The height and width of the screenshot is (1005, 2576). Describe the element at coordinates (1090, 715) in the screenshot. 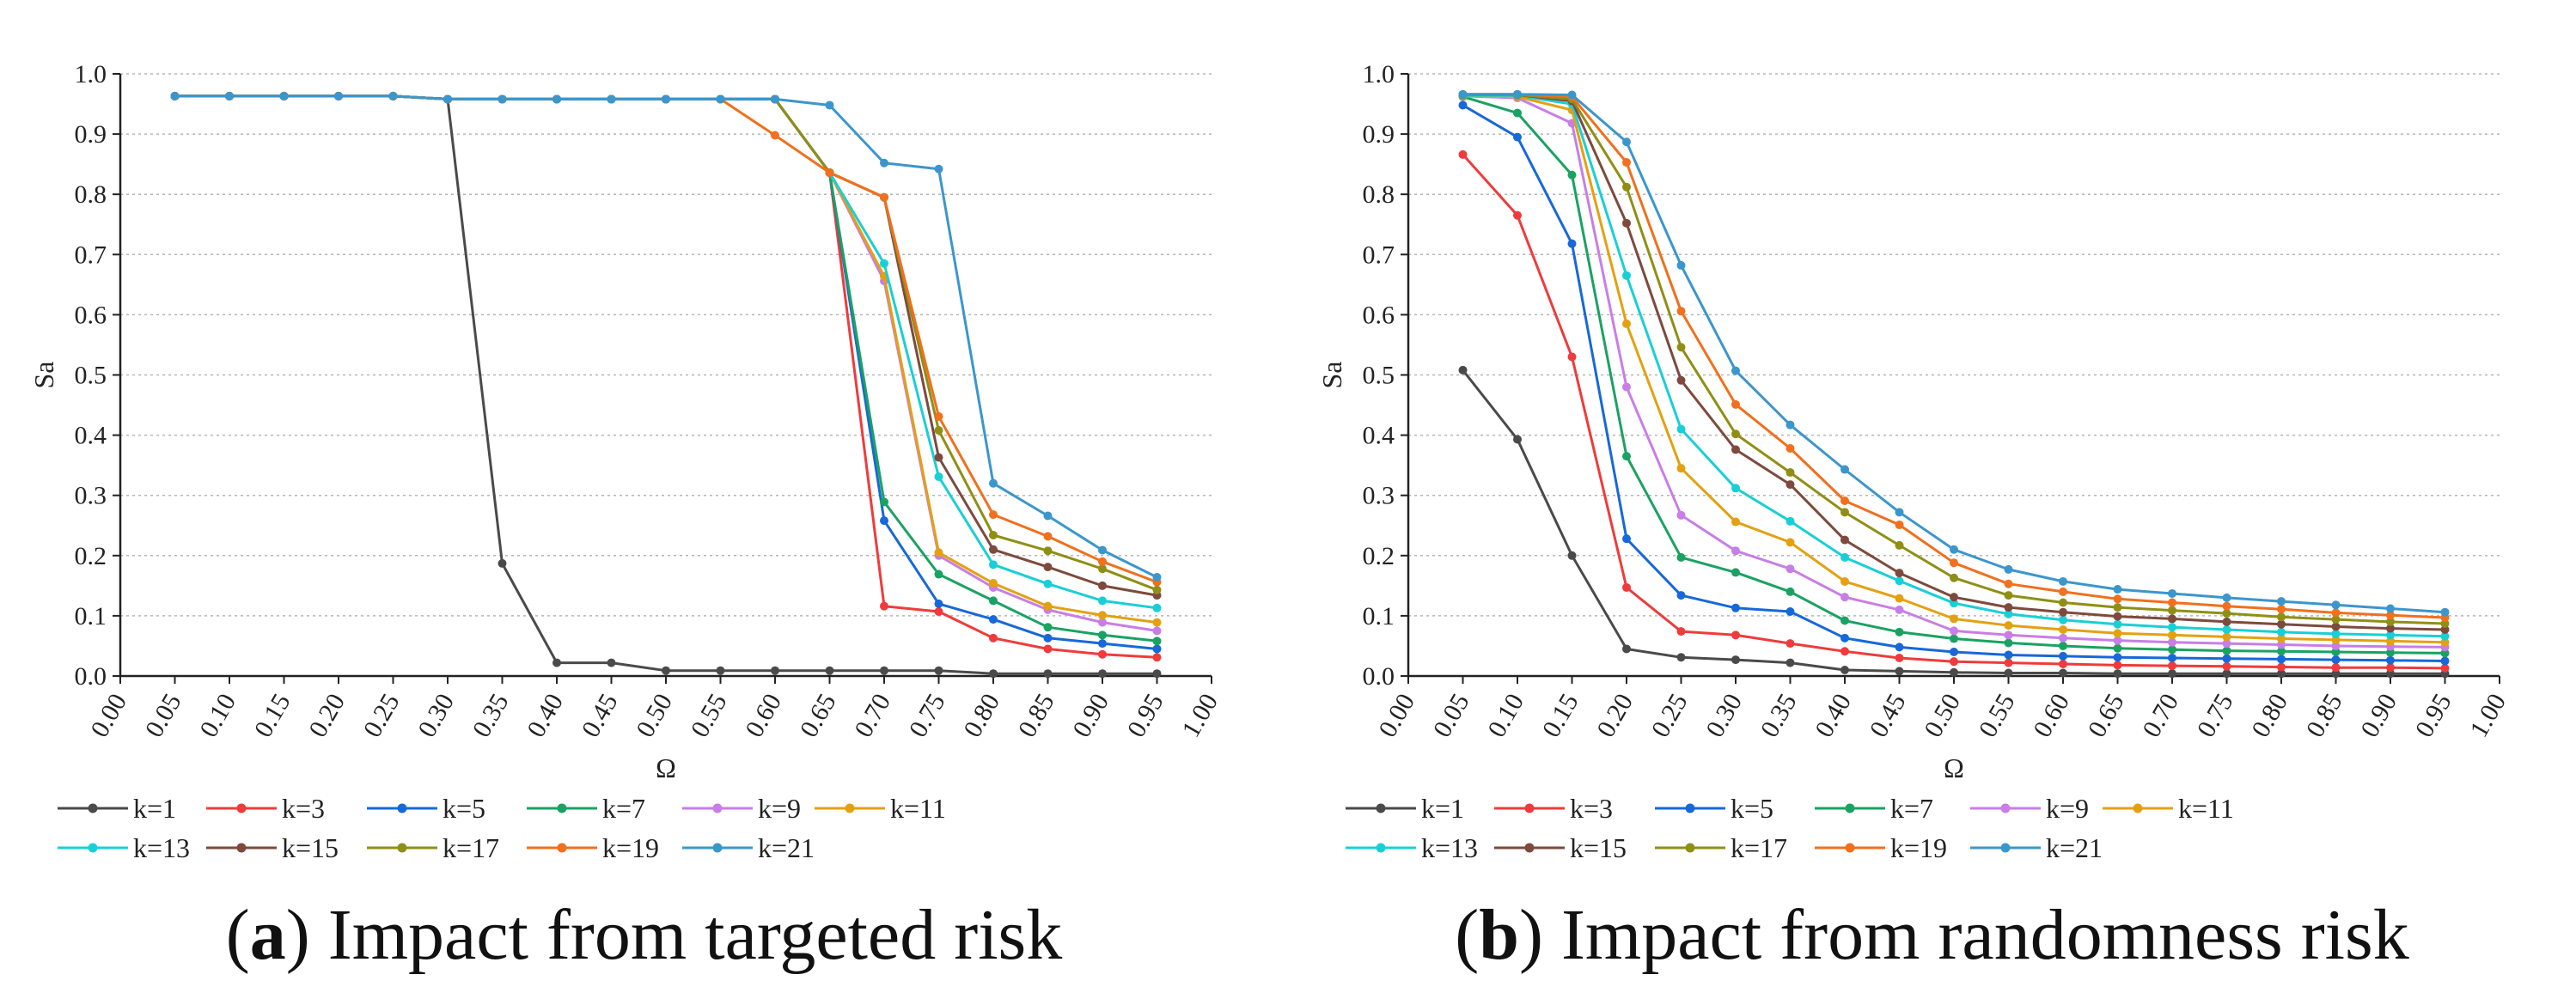

I see `x-tick-label: 0.90` at that location.